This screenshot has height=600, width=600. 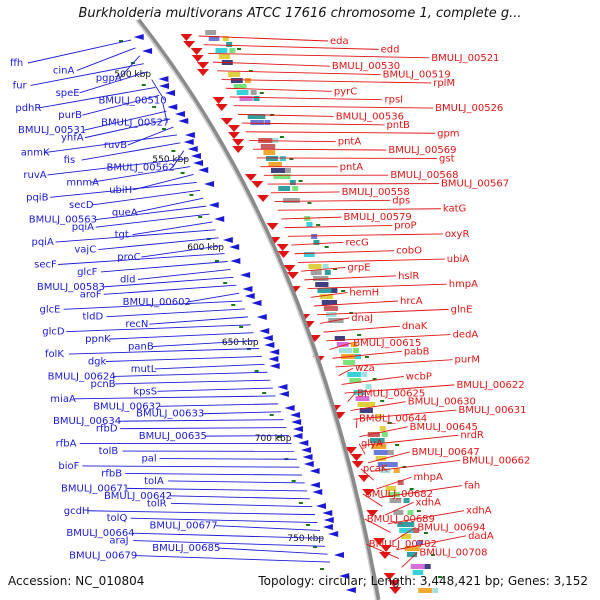 I want to click on gene-label-left: aroF, so click(x=91, y=294).